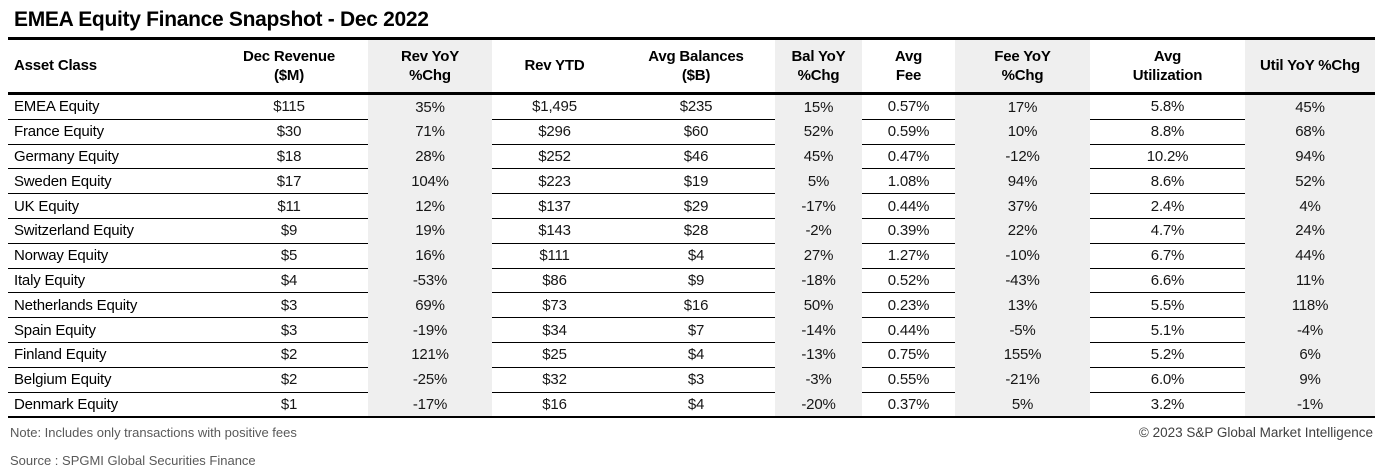 This screenshot has height=469, width=1383. What do you see at coordinates (1310, 280) in the screenshot?
I see `cell: 11%` at bounding box center [1310, 280].